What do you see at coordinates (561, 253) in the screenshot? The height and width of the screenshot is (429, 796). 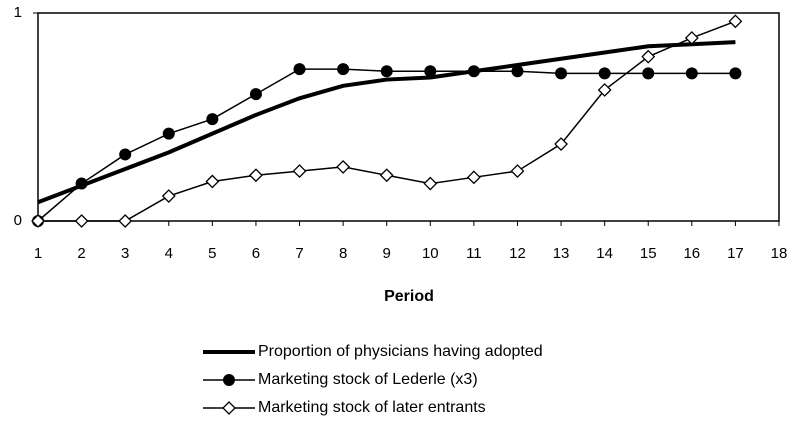 I see `x-tick-label: 13` at bounding box center [561, 253].